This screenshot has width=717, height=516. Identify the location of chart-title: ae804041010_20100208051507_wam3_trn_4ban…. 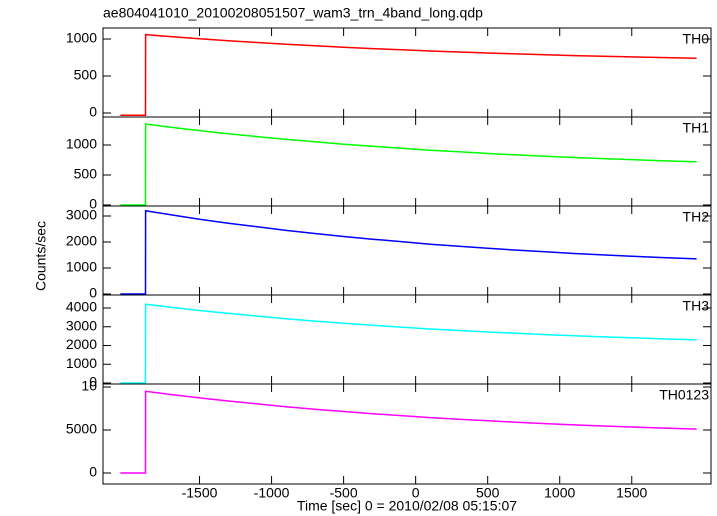
(293, 13).